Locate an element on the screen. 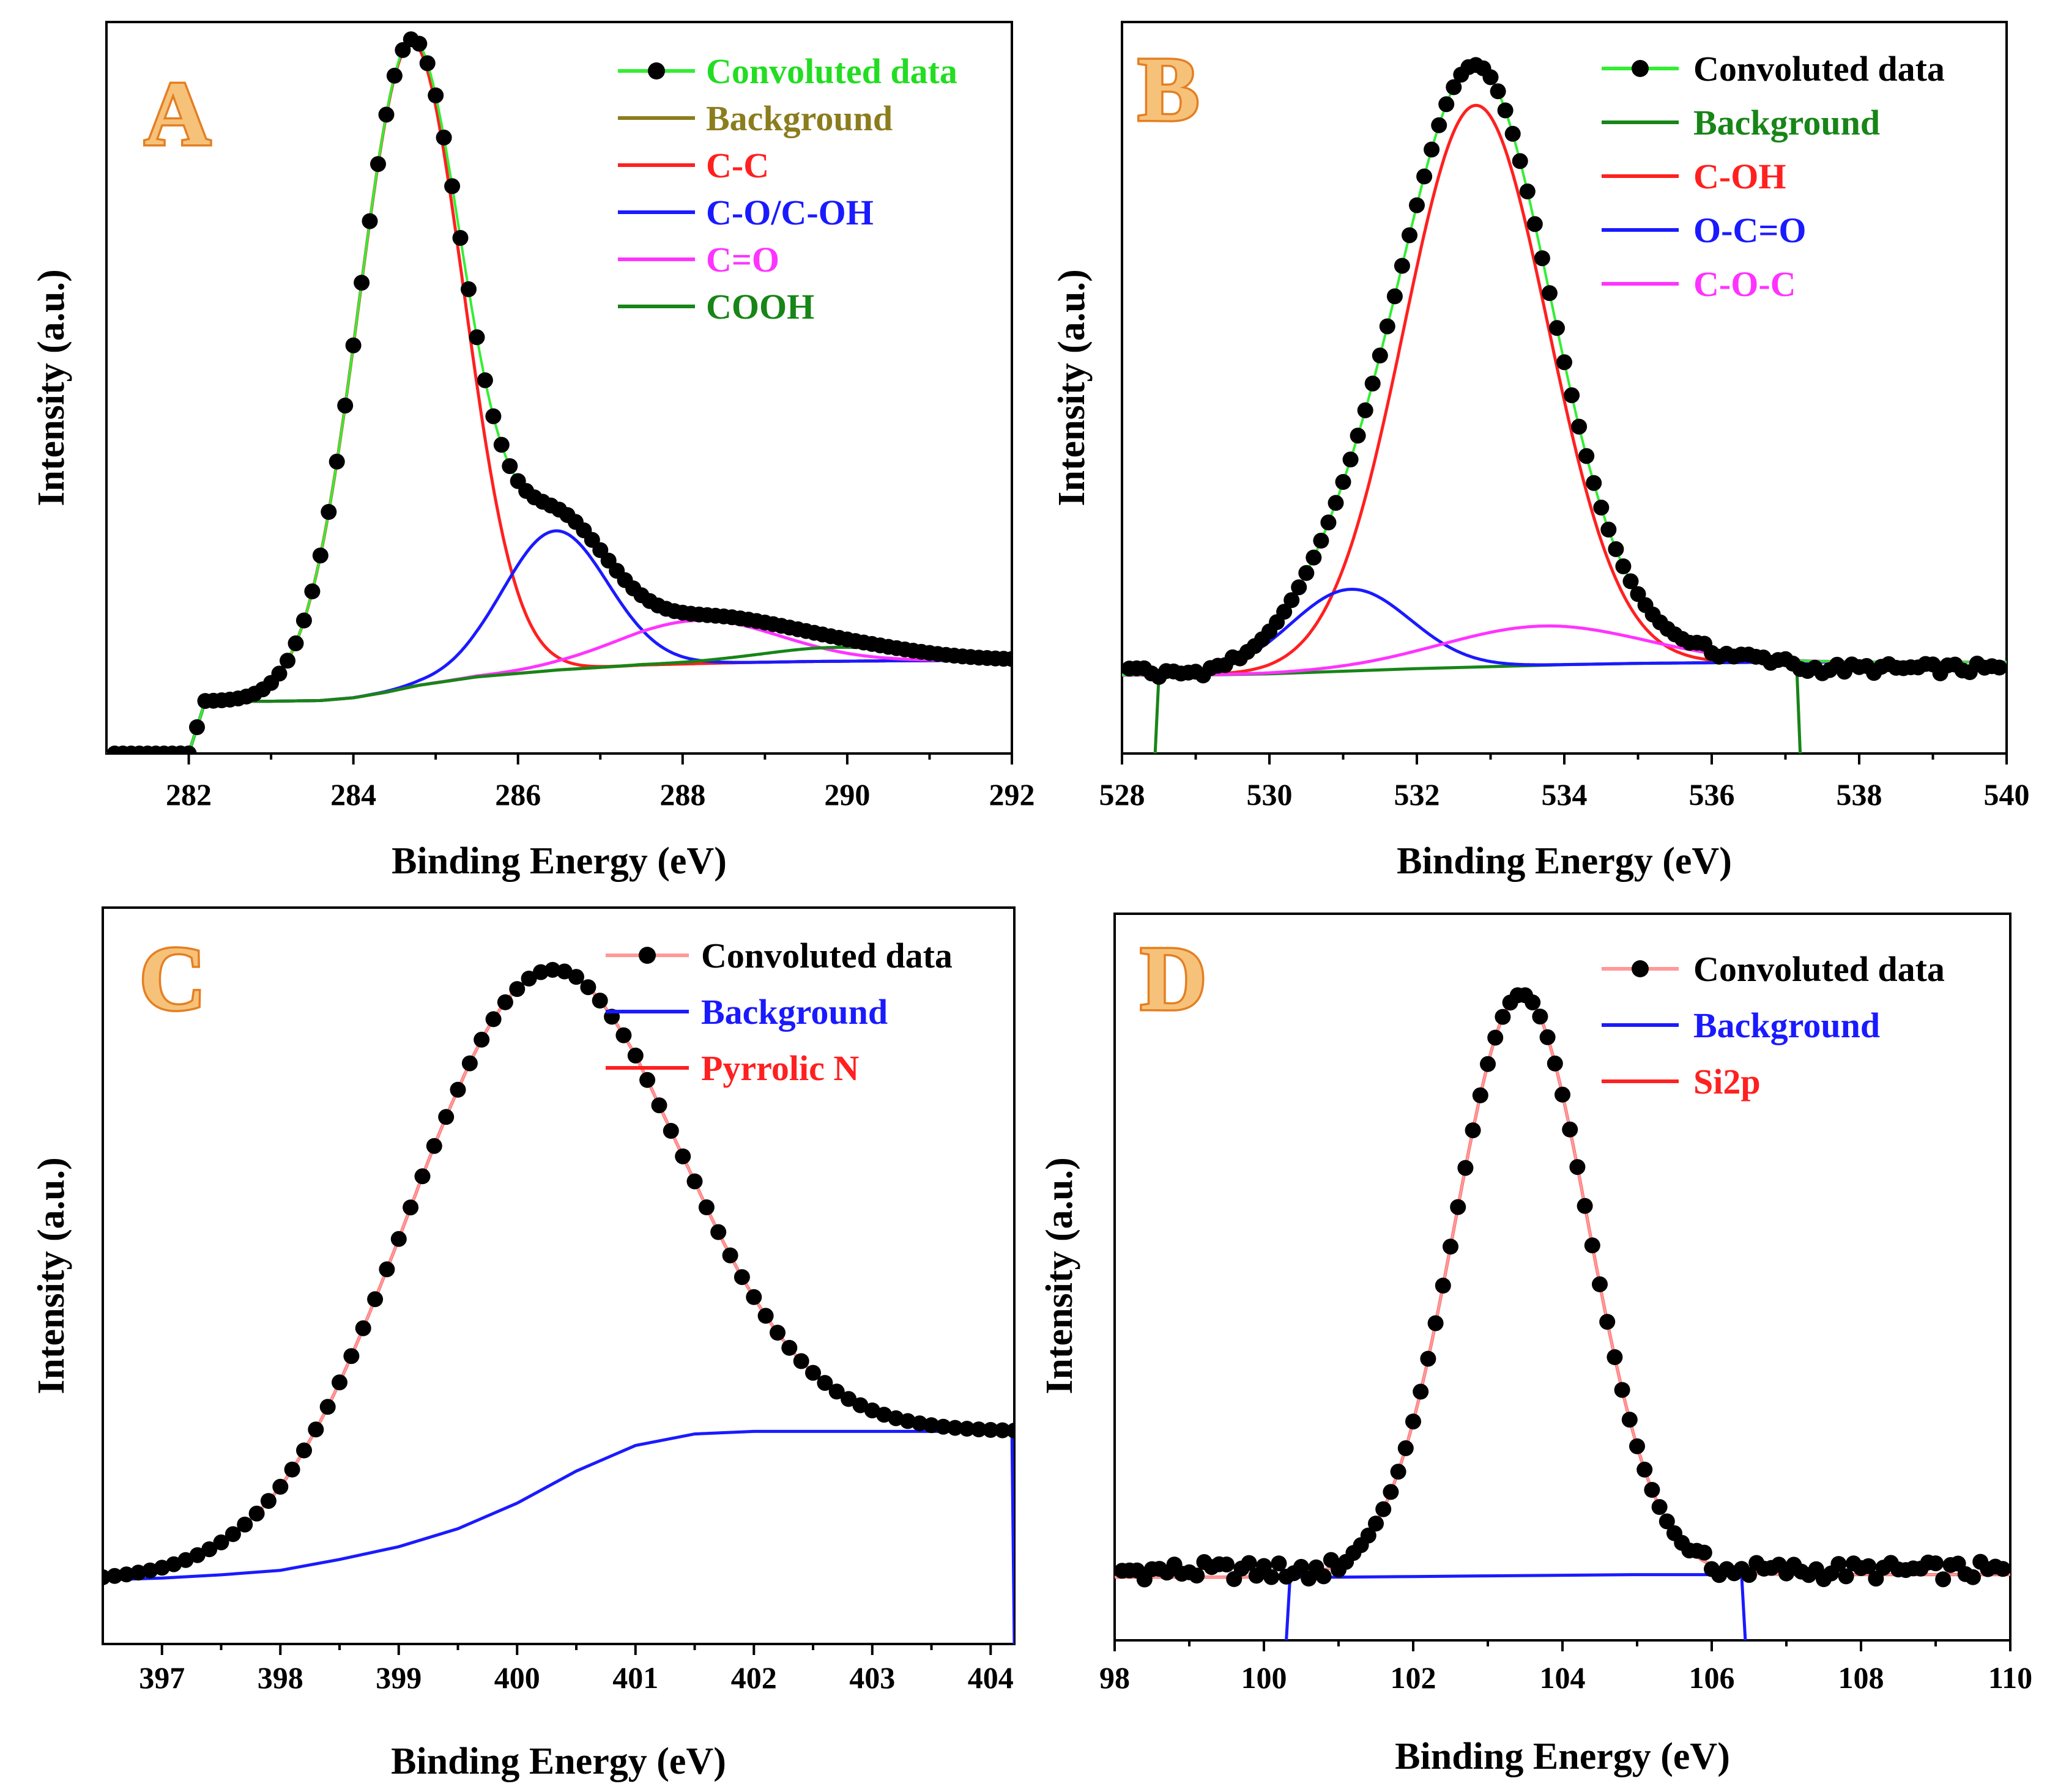 The width and height of the screenshot is (2058, 1792). legend-label: C-O-C is located at coordinates (1745, 284).